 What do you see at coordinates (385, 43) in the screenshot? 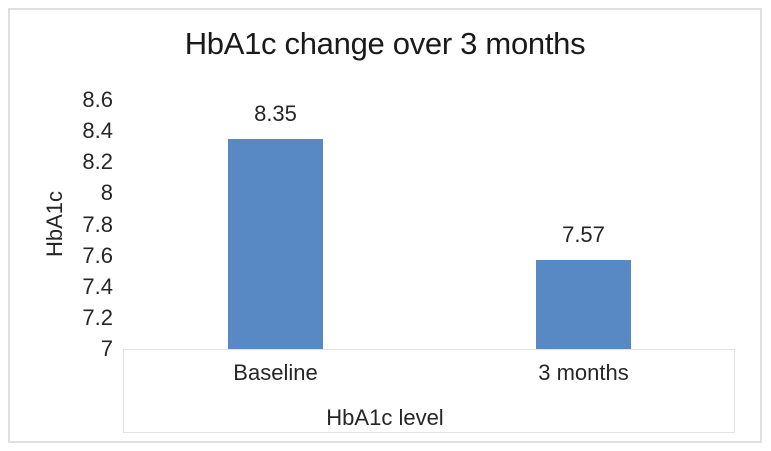
I see `chart-title: HbA1c change over 3 months` at bounding box center [385, 43].